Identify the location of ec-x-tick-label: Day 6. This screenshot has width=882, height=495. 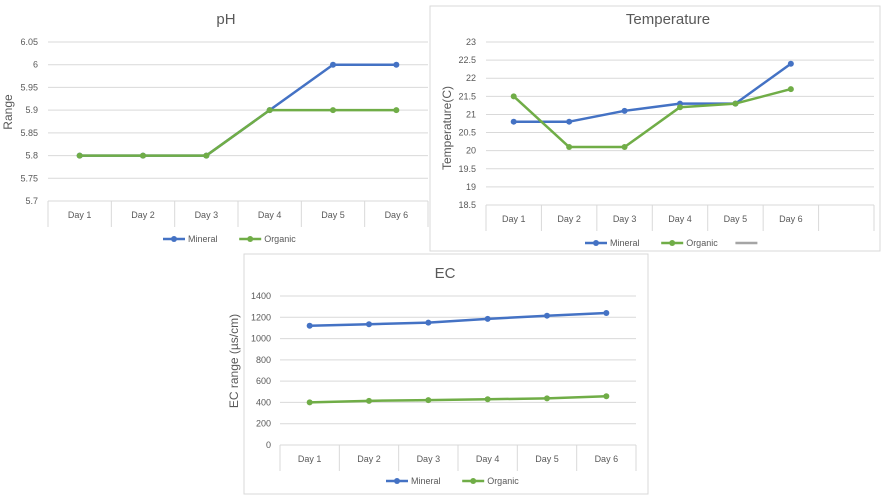
(607, 459).